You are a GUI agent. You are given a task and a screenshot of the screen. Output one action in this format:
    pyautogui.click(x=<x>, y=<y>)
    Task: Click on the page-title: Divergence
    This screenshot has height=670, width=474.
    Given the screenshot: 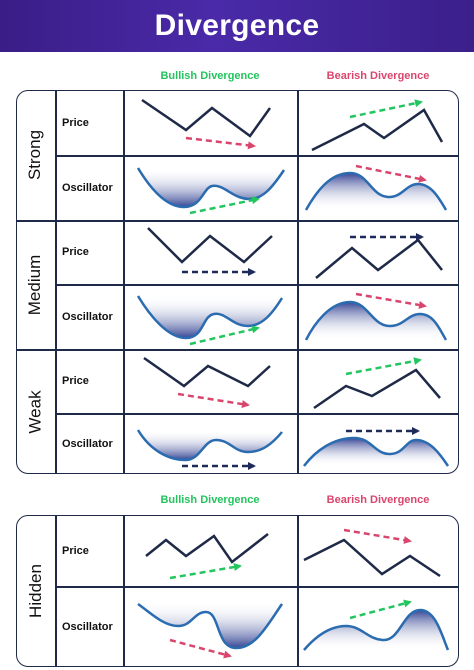 What is the action you would take?
    pyautogui.click(x=237, y=25)
    